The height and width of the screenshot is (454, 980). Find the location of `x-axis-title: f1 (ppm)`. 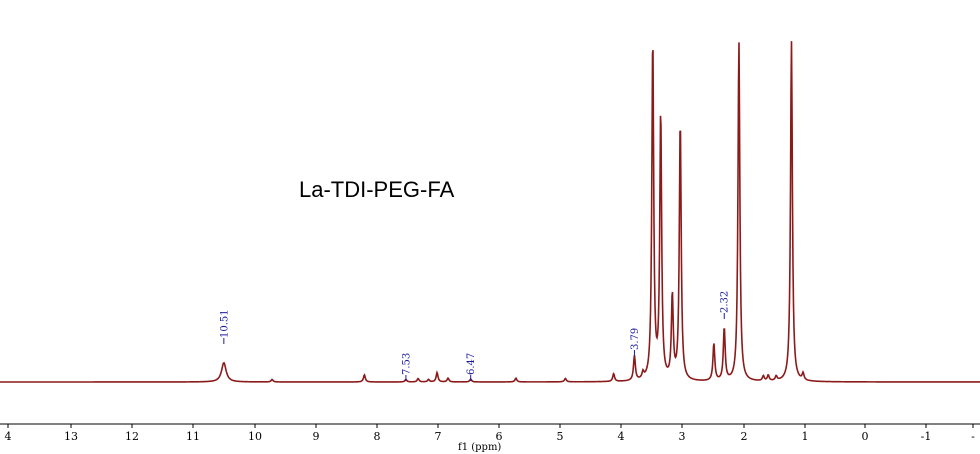

x-axis-title: f1 (ppm) is located at coordinates (479, 447).